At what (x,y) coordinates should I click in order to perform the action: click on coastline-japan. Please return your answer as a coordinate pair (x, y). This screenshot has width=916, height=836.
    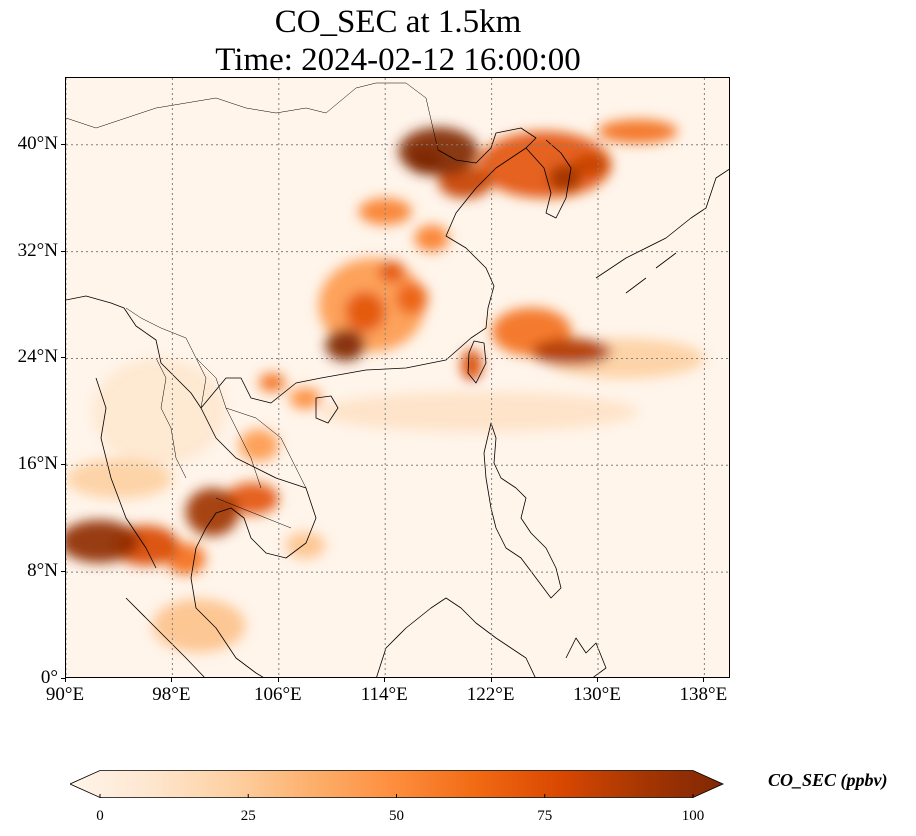
    Looking at the image, I should click on (662, 231).